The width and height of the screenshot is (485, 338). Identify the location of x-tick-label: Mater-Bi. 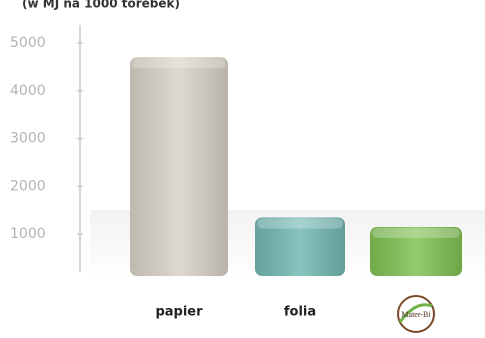
(416, 314).